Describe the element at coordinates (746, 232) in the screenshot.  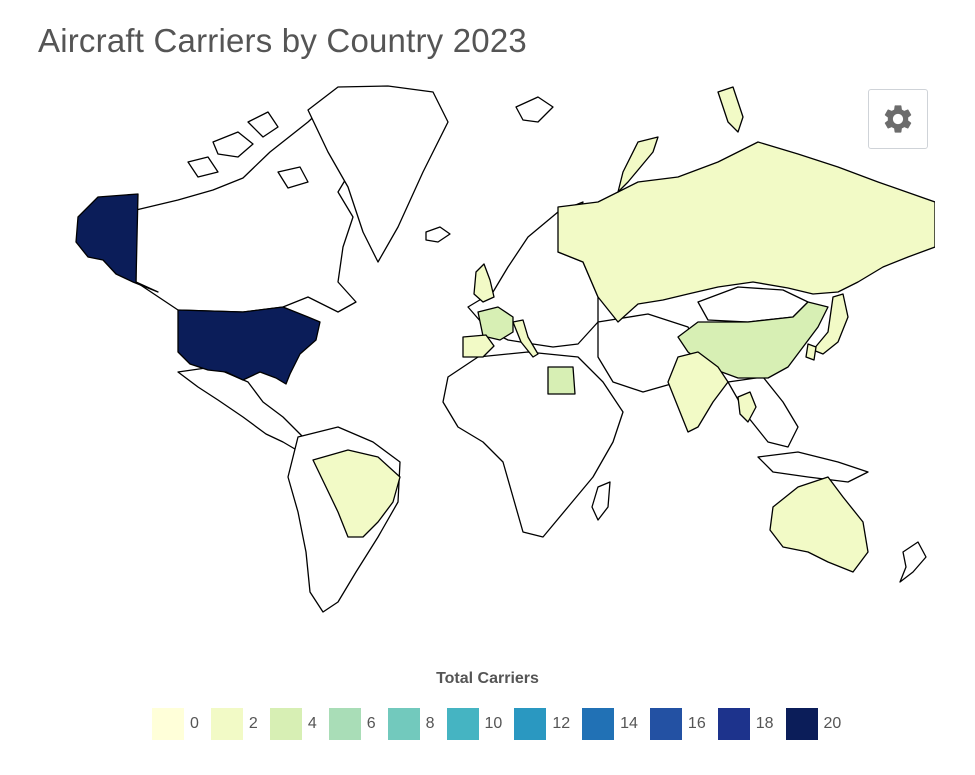
I see `country-russia` at that location.